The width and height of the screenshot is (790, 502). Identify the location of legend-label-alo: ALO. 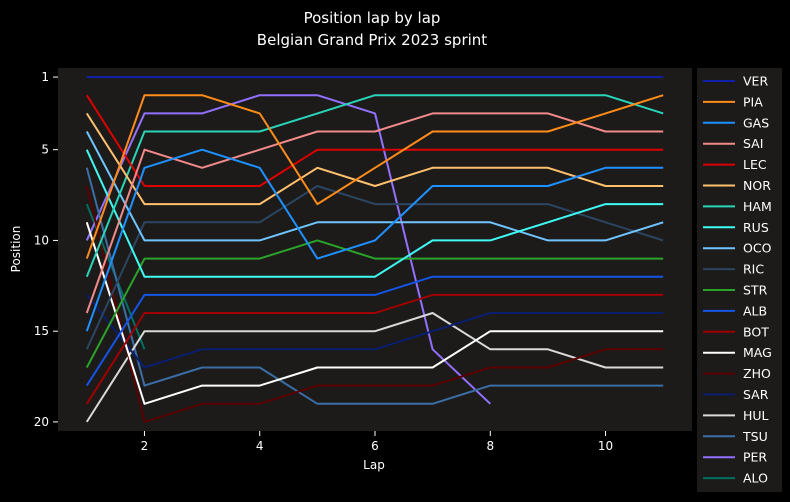
(755, 478).